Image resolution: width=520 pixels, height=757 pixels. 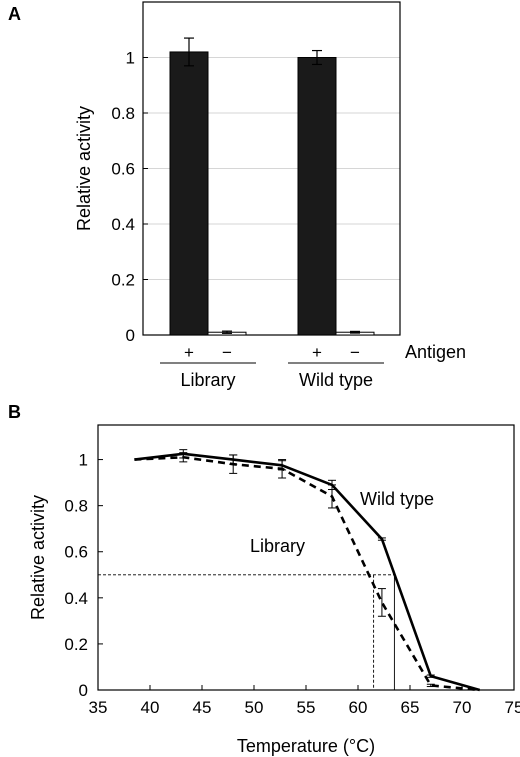 I want to click on panel-b-x-ticks: 35 40 45 50 55 60 65 70 75, so click(x=304, y=701).